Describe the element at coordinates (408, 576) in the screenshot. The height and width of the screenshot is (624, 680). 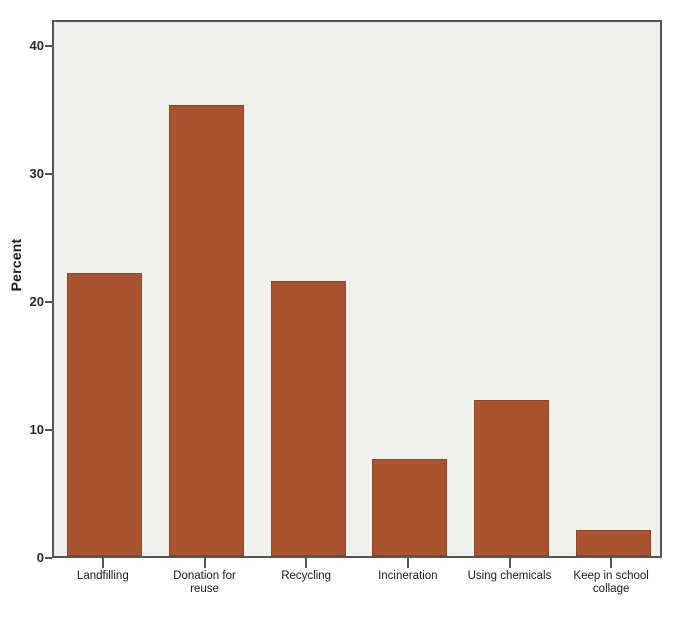
I see `x-tick-label: Incineration` at that location.